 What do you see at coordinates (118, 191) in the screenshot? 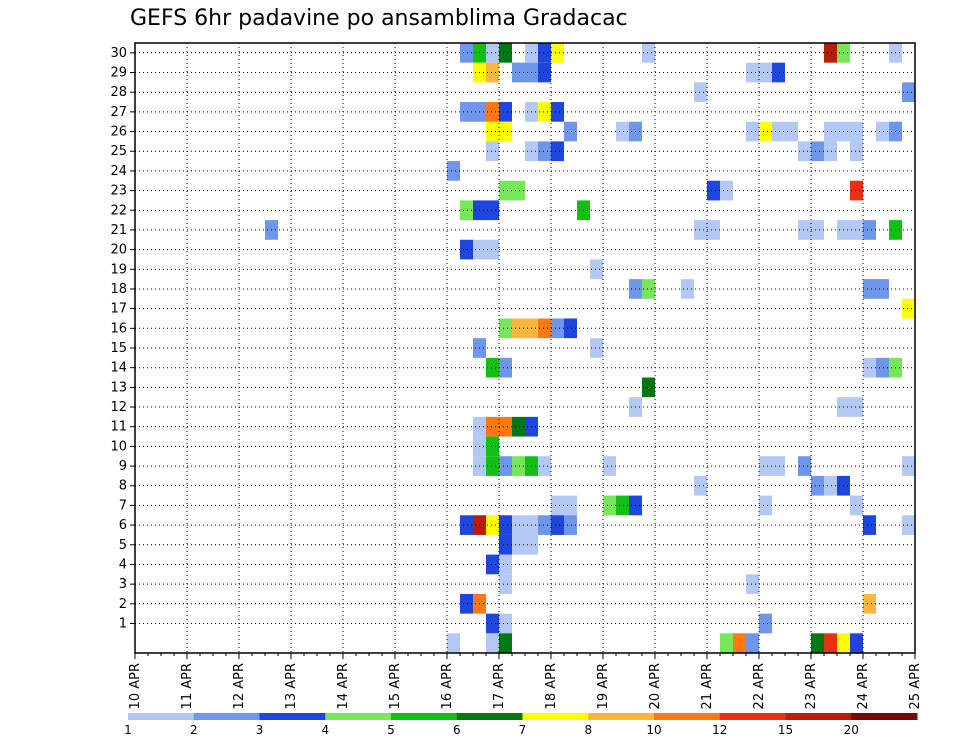
I see `y-tick-label: 23` at bounding box center [118, 191].